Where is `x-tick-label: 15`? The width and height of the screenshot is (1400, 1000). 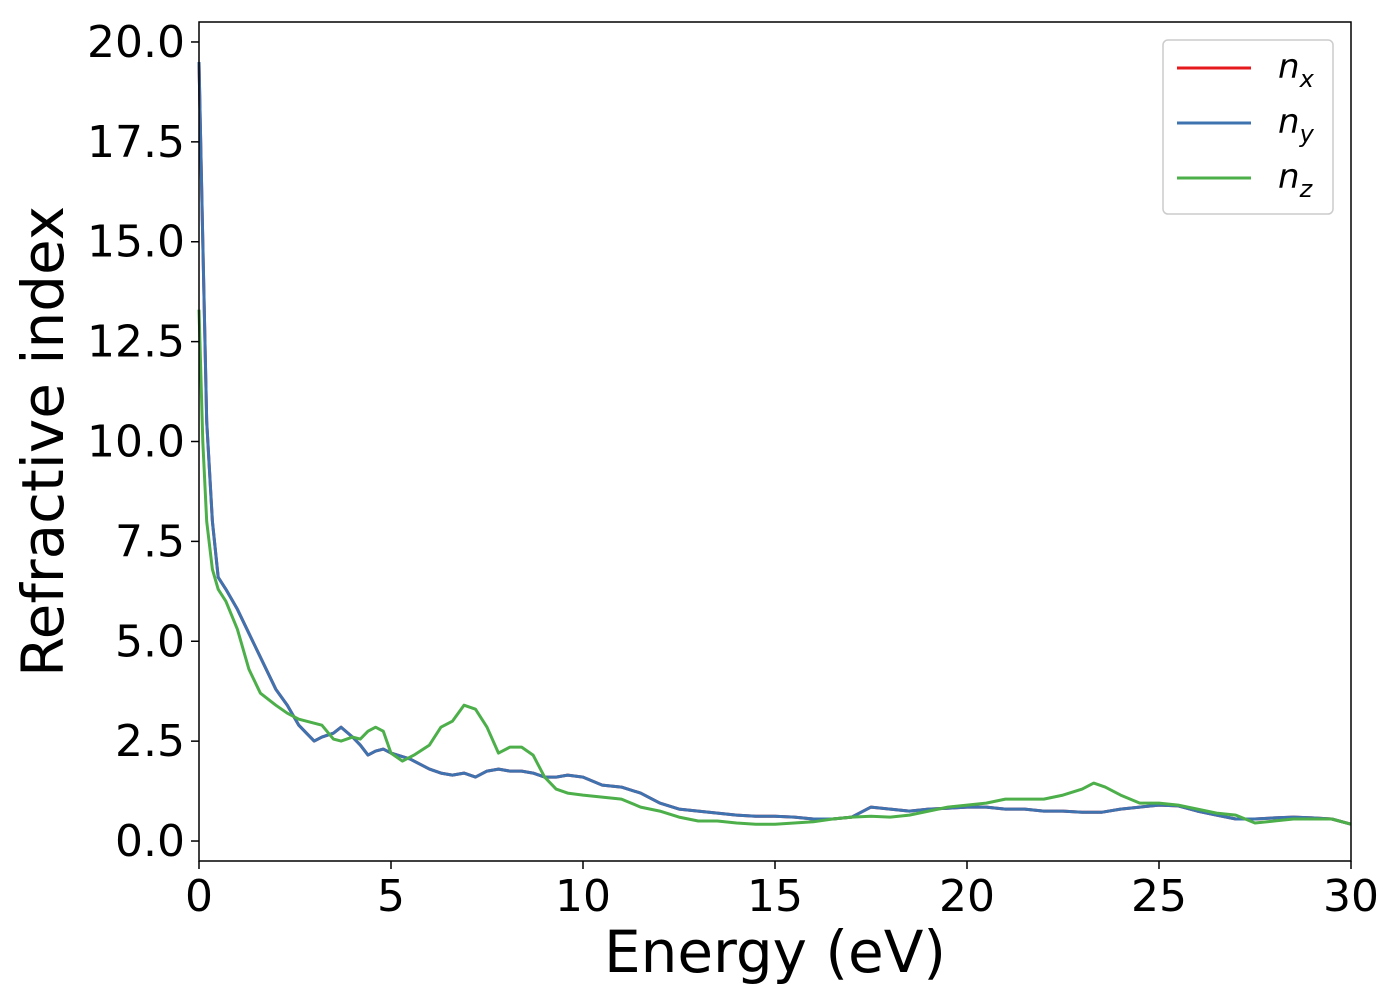
x-tick-label: 15 is located at coordinates (775, 896).